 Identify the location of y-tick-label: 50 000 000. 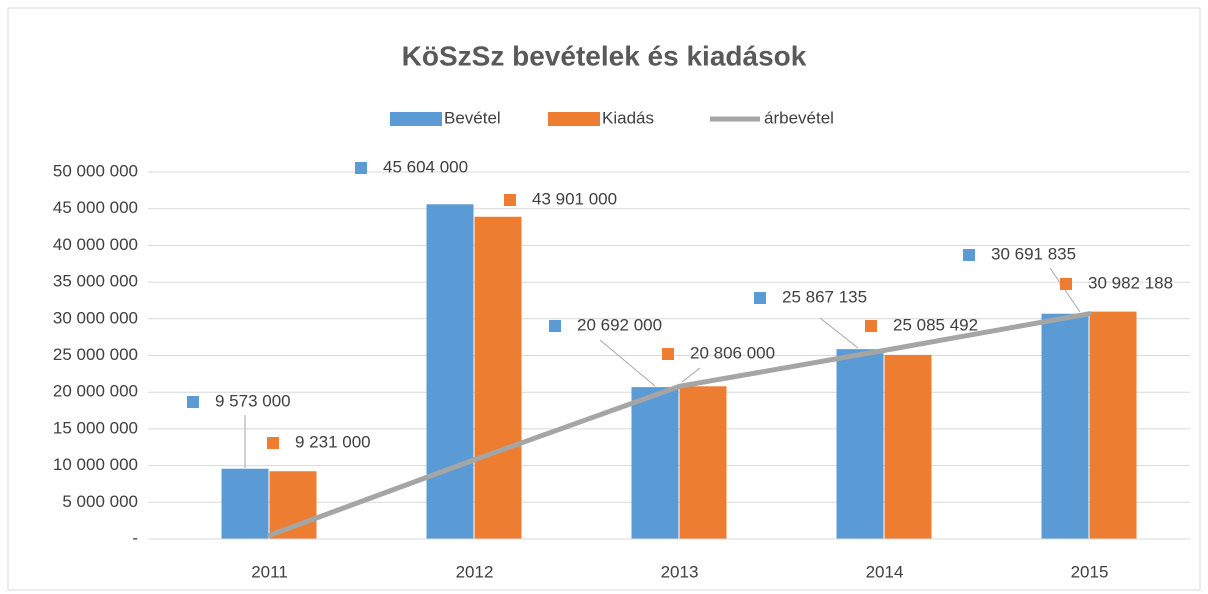
(95, 170).